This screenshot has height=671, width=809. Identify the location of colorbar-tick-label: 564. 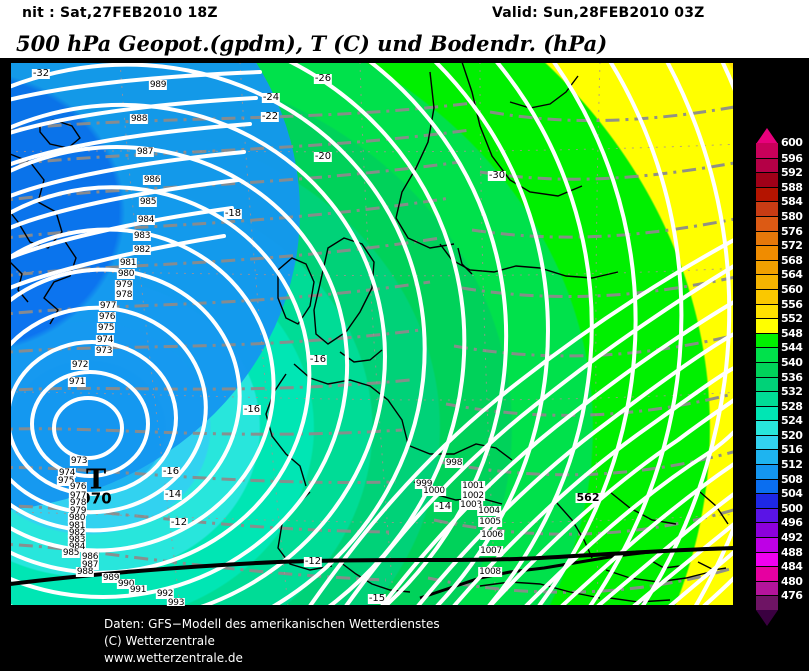
(792, 275).